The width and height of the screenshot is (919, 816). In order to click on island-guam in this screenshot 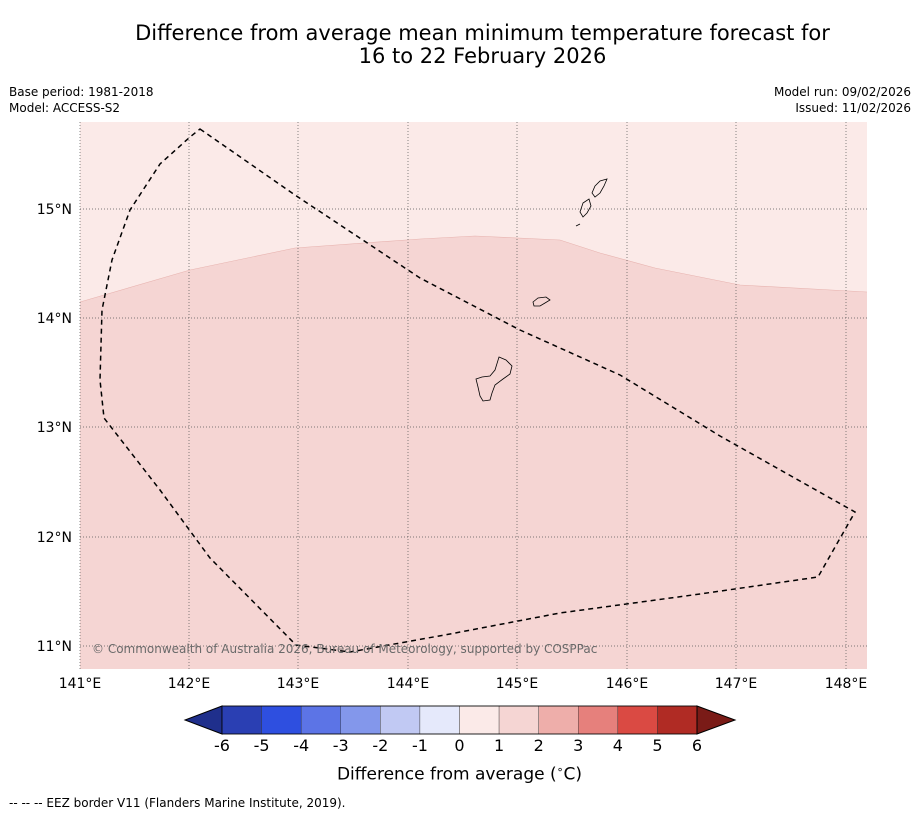, I will do `click(494, 379)`.